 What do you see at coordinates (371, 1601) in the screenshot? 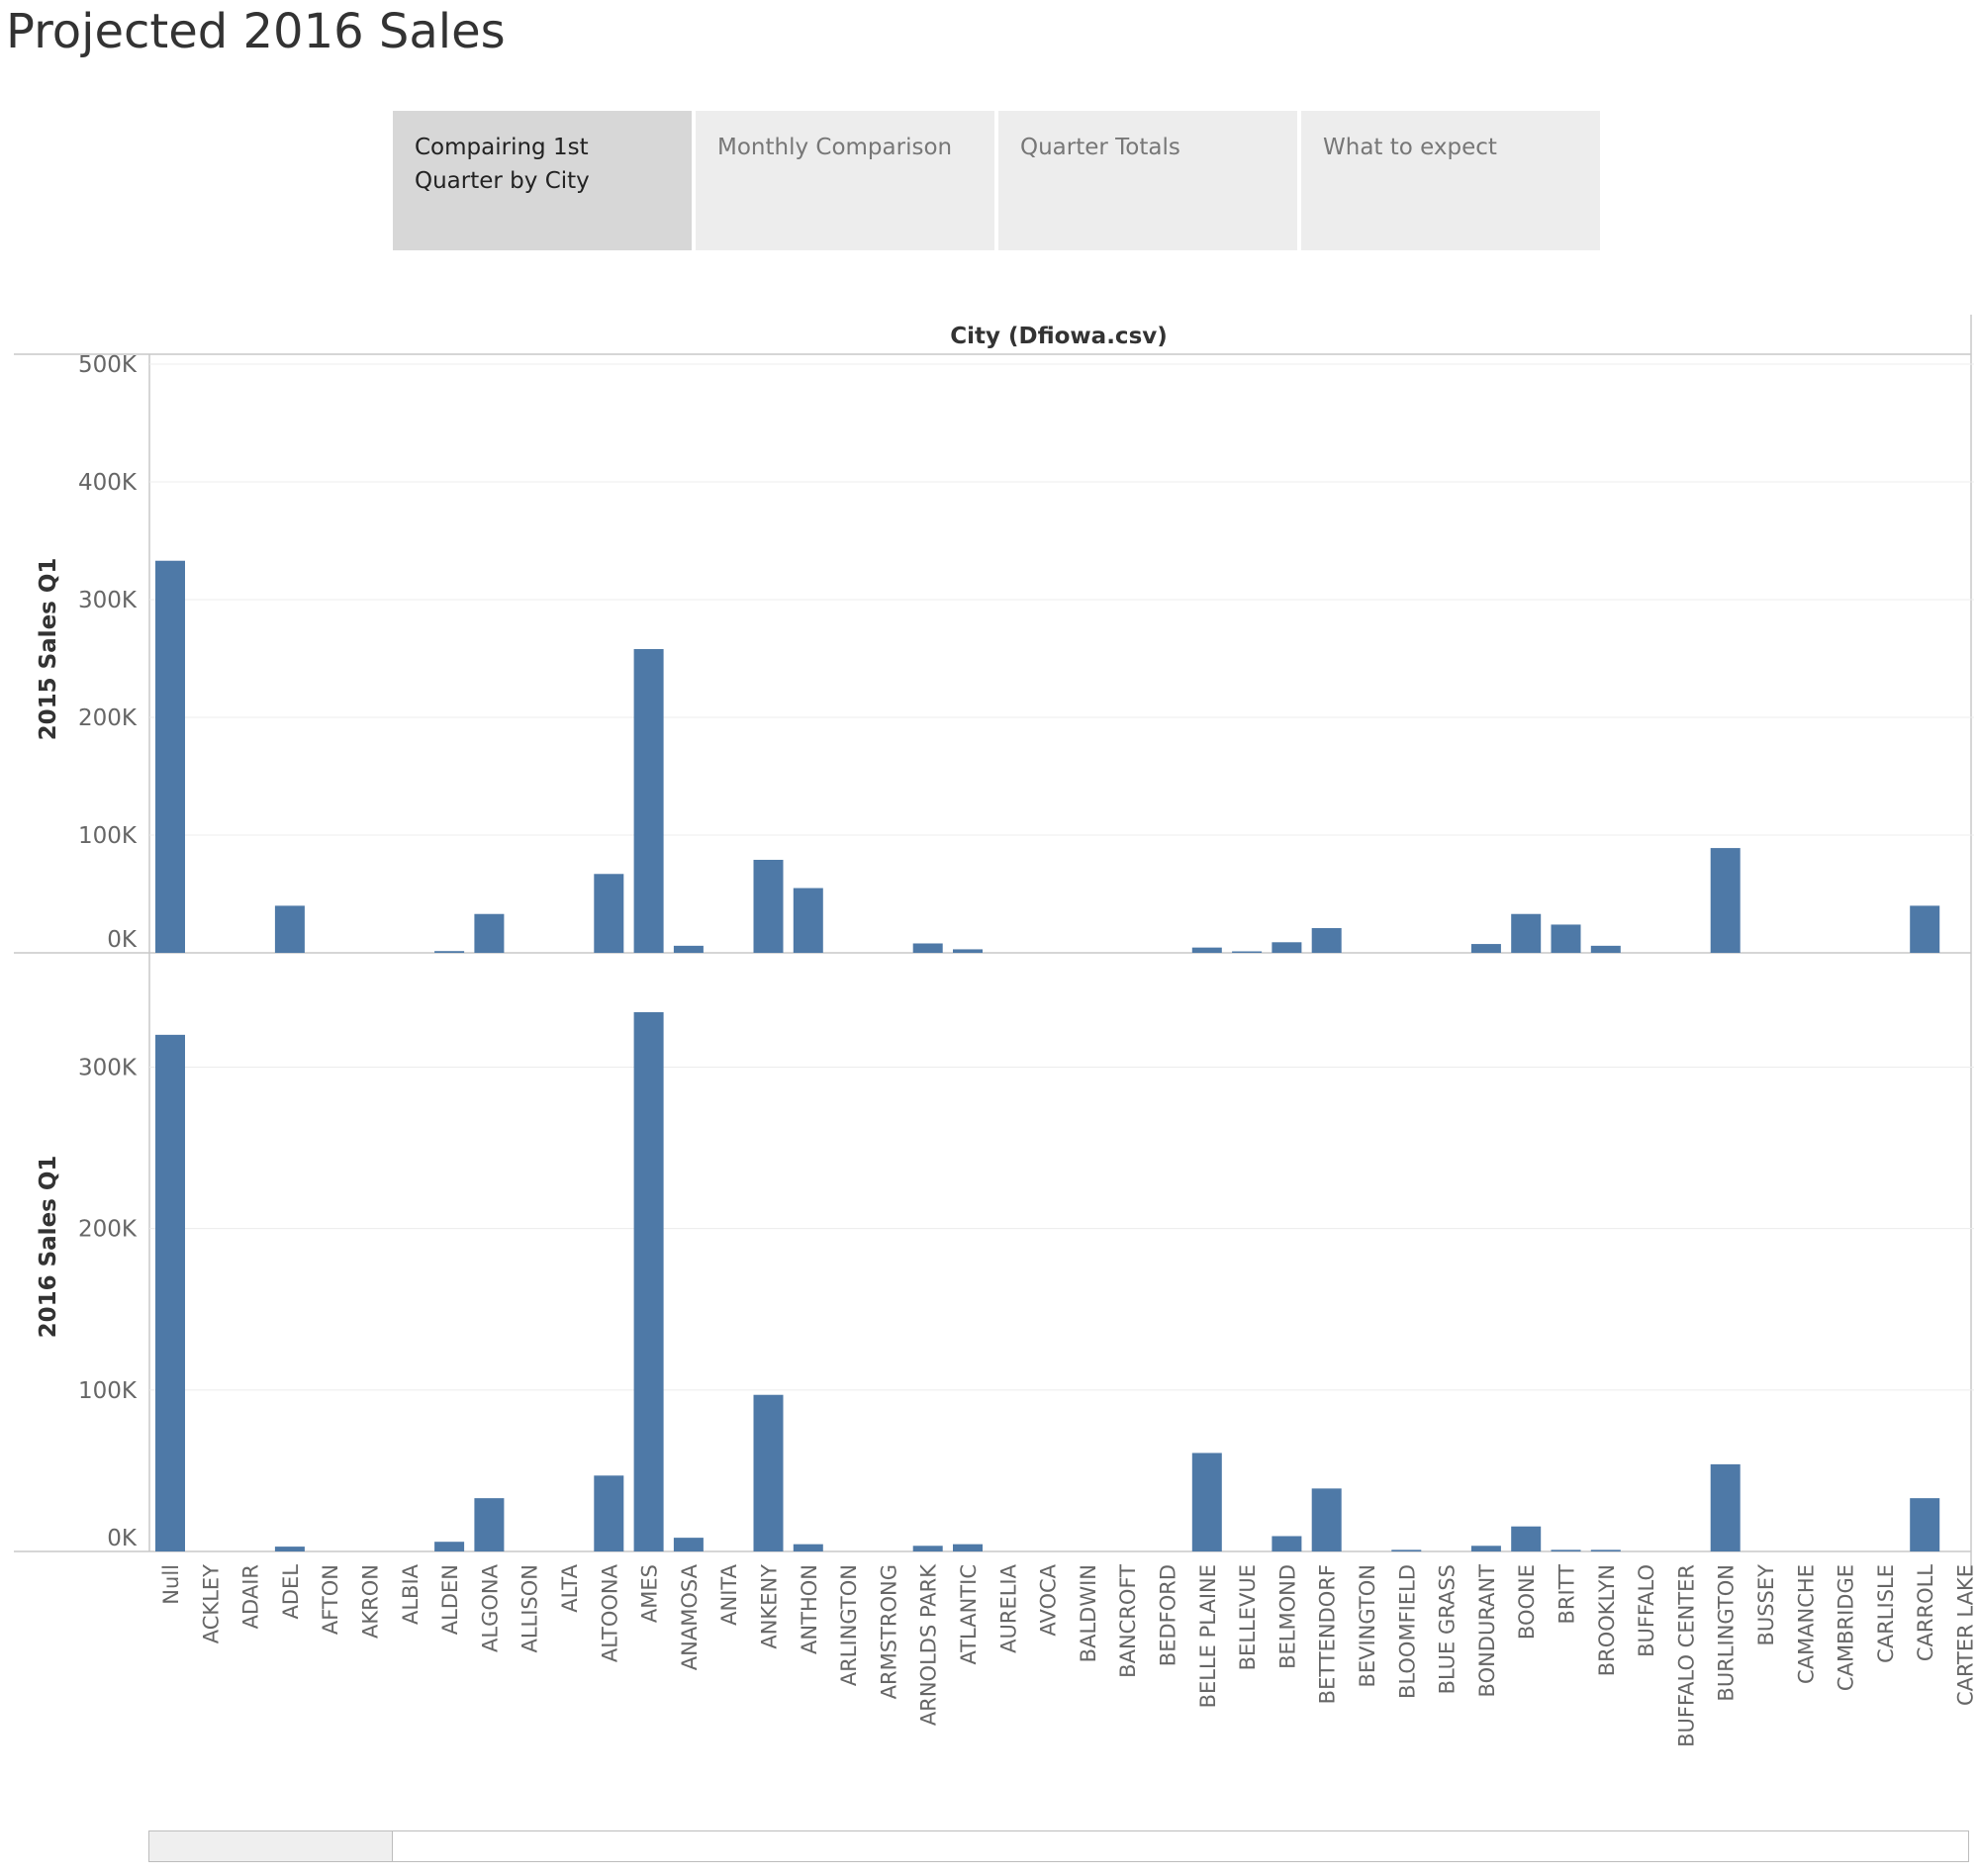
I see `x-tick-label: AKRON` at bounding box center [371, 1601].